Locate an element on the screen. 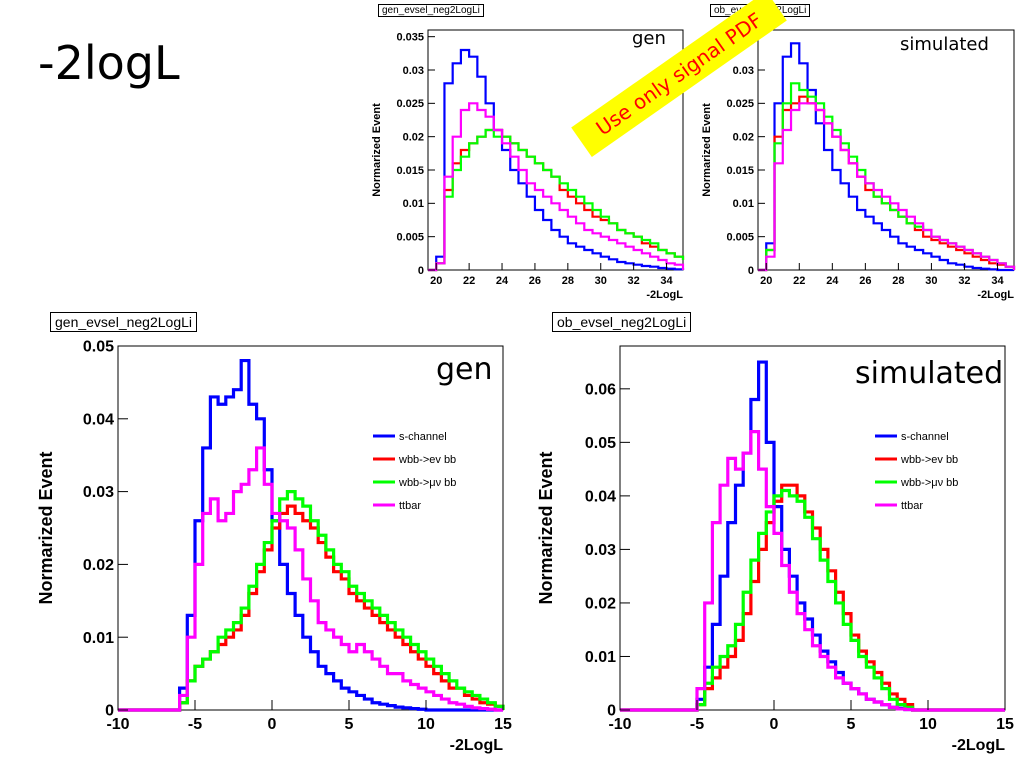  series-s-channel-line is located at coordinates (556, 160).